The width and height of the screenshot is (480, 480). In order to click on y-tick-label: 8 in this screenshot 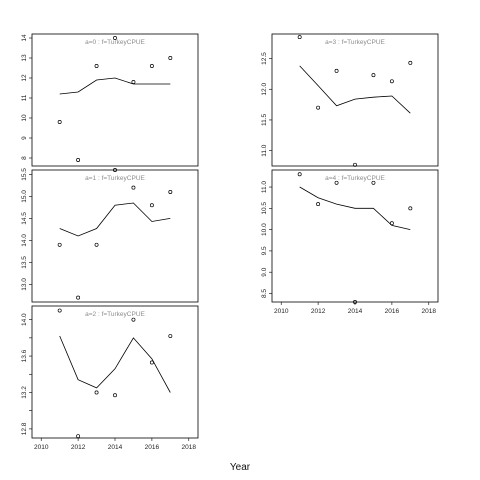, I will do `click(24, 158)`.